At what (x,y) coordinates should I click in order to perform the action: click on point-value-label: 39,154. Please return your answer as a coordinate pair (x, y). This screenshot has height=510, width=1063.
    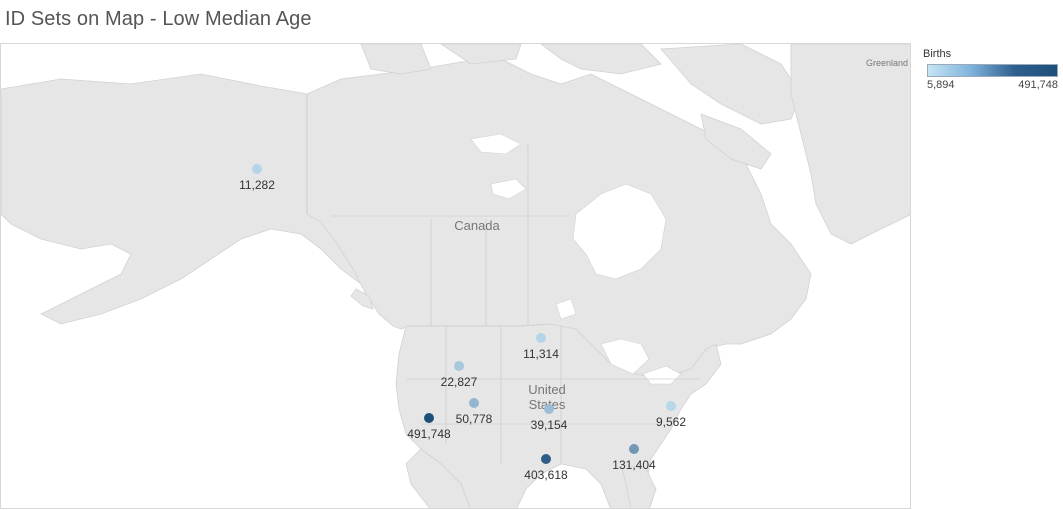
    Looking at the image, I should click on (549, 425).